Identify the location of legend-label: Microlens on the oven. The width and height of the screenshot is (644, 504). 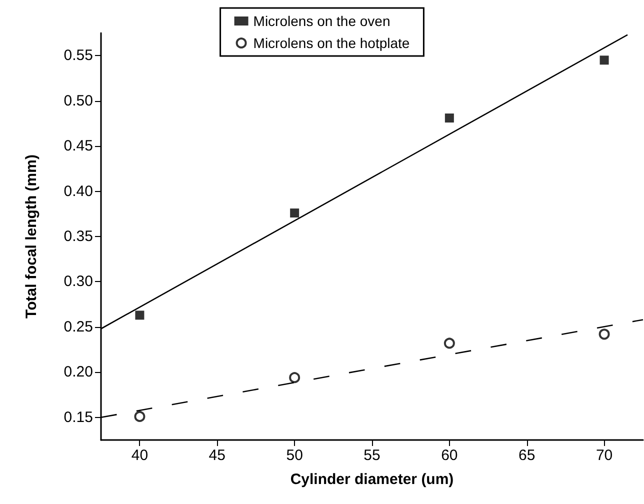
(321, 21).